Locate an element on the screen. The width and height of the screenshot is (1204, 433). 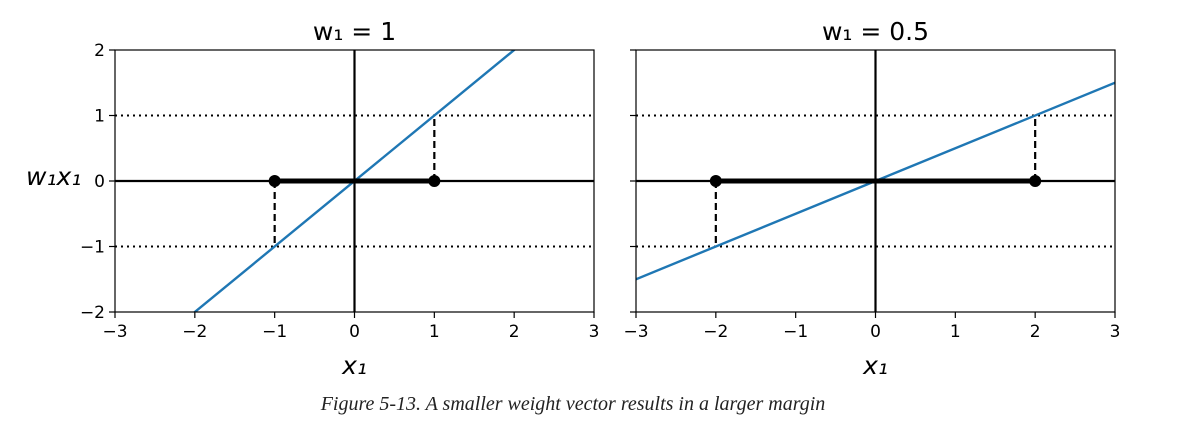
y-tick-label: 1 is located at coordinates (99, 117).